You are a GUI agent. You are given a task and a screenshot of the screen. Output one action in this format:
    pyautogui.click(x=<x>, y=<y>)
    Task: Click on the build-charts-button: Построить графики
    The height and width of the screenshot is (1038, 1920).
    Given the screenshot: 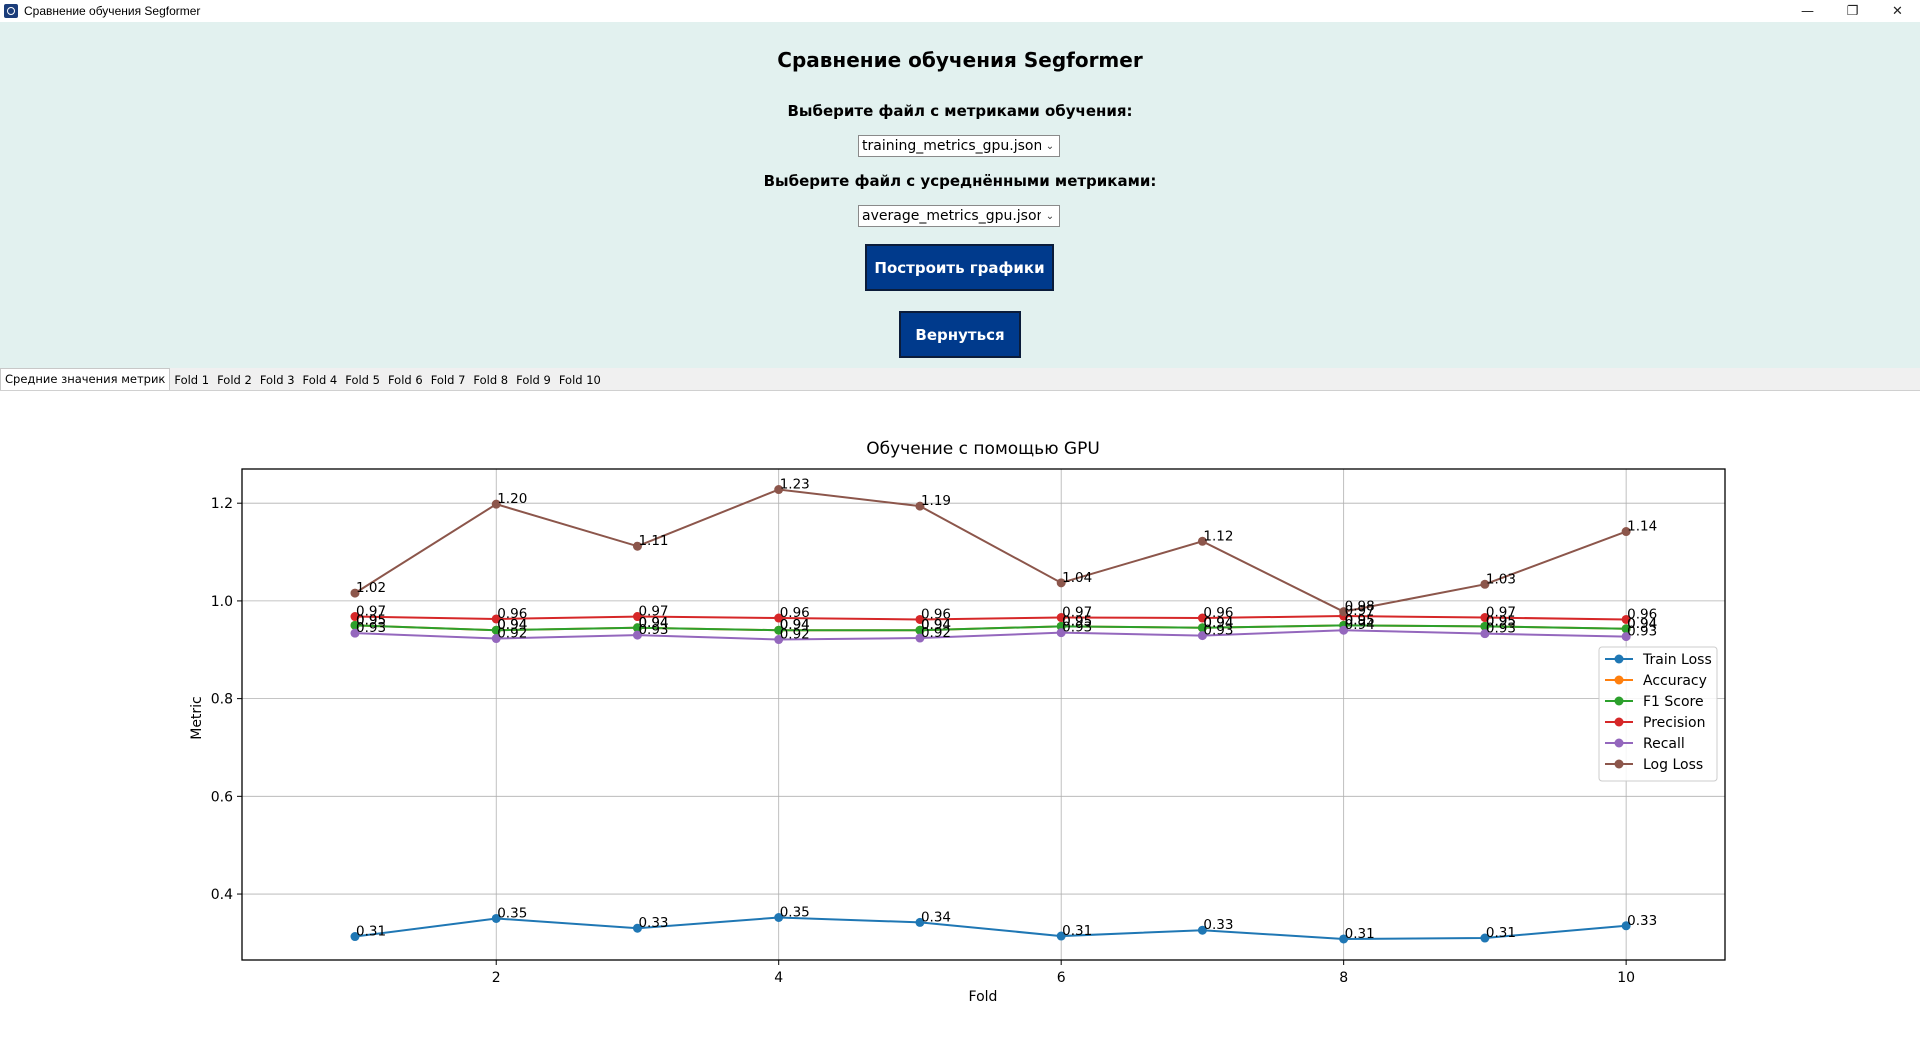 What is the action you would take?
    pyautogui.click(x=959, y=267)
    